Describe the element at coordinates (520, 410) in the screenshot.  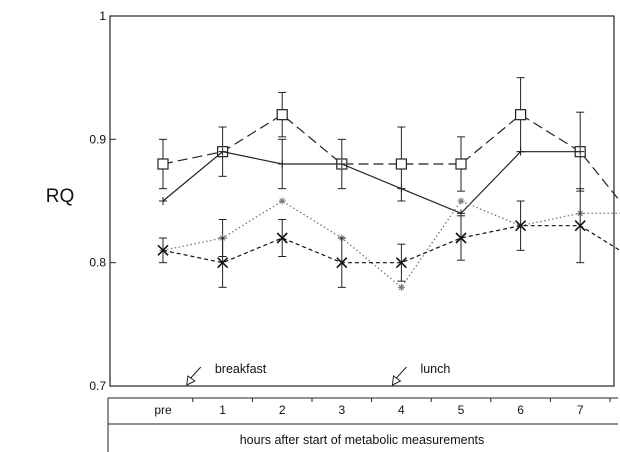
I see `x-tick-label: 6` at that location.